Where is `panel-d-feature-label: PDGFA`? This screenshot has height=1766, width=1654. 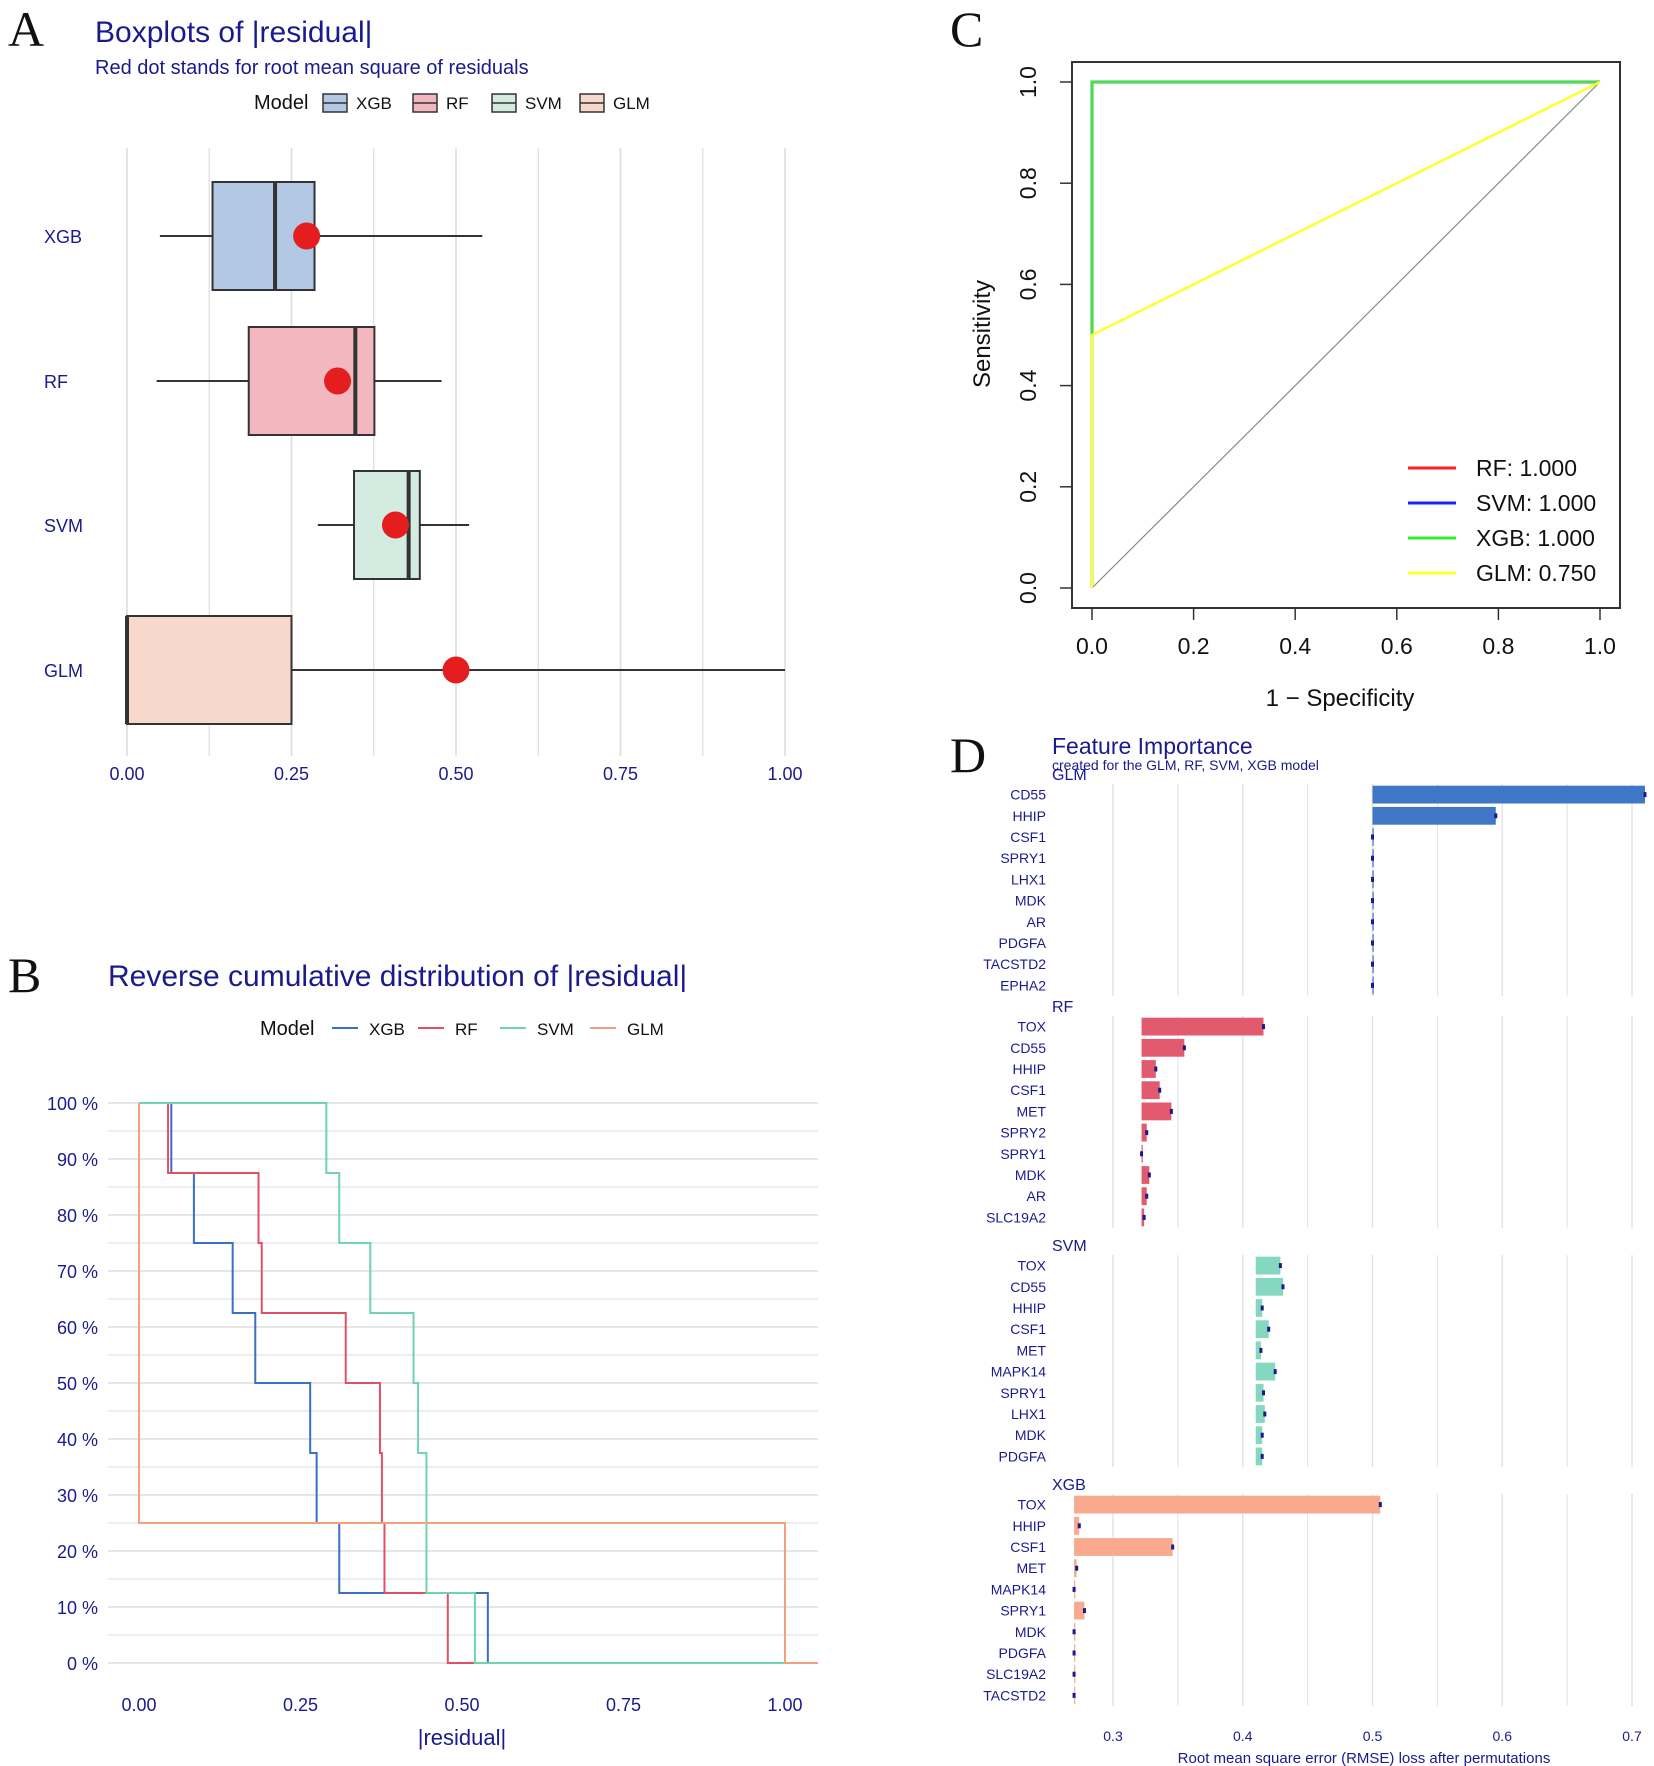 panel-d-feature-label: PDGFA is located at coordinates (1023, 943).